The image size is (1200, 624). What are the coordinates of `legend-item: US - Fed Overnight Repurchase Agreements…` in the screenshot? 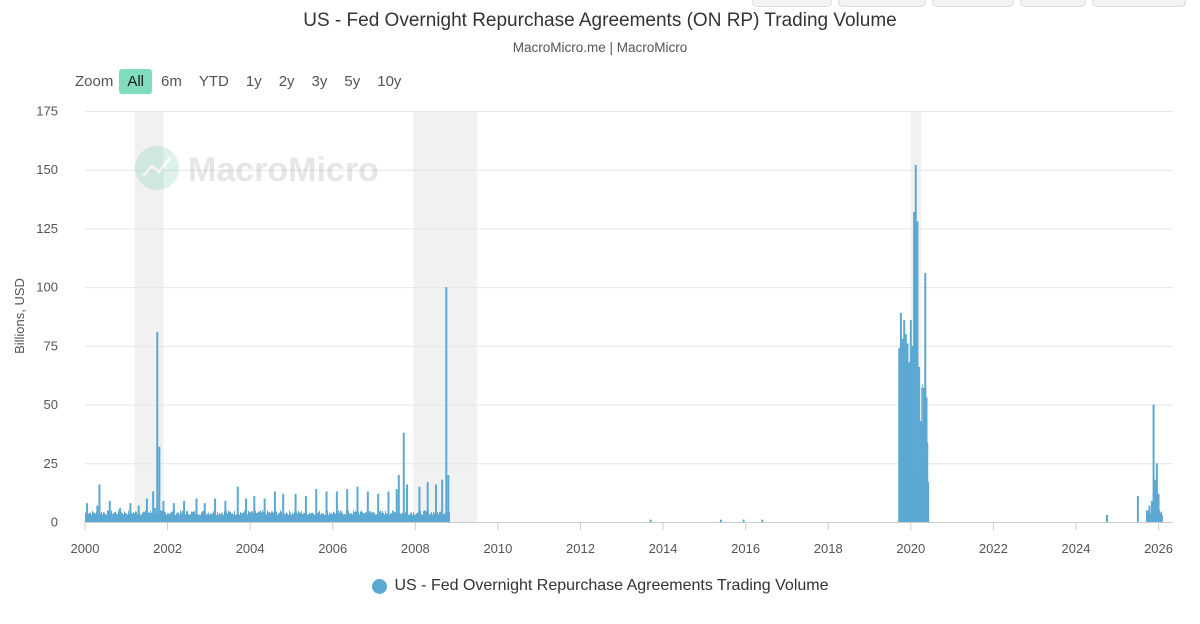 It's located at (600, 586).